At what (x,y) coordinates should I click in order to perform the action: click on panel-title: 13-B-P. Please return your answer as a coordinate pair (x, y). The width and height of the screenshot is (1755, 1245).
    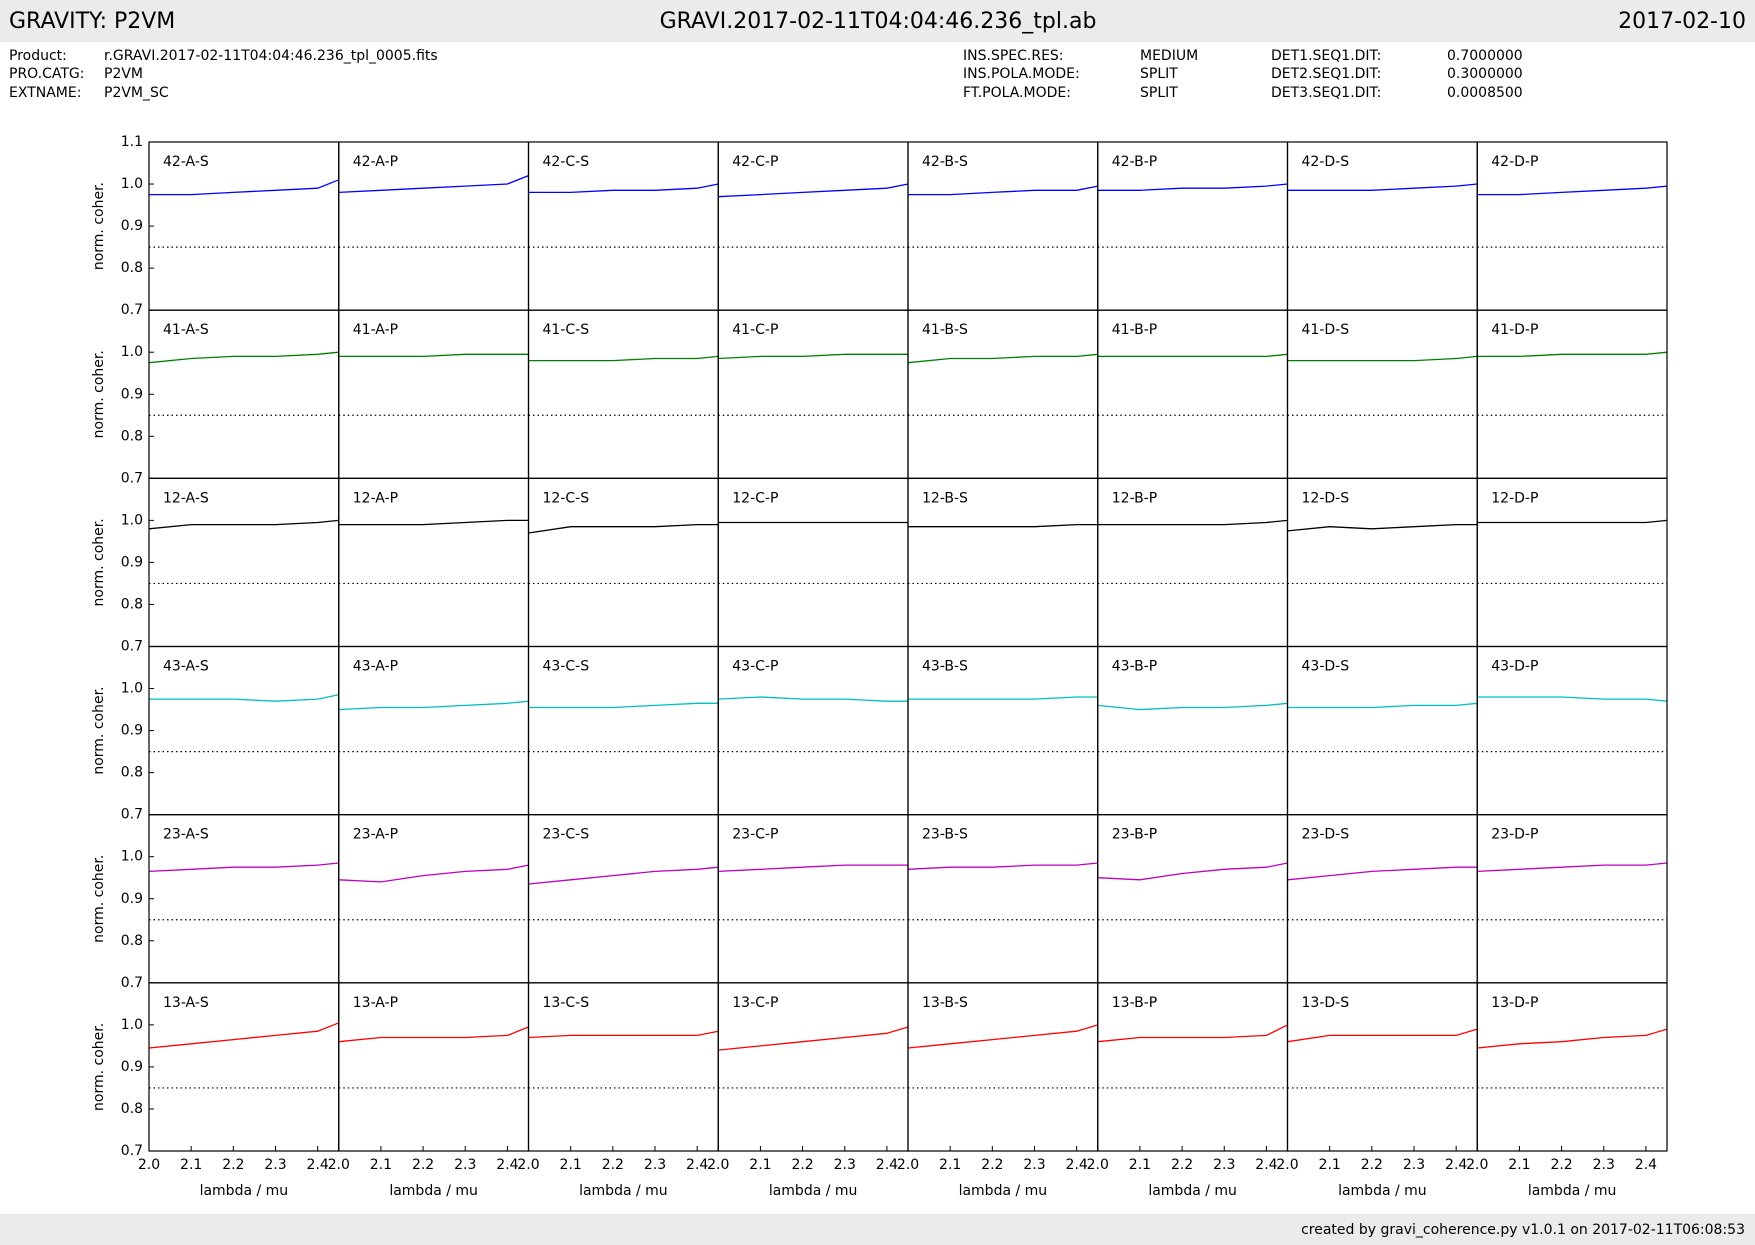
    Looking at the image, I should click on (1134, 1003).